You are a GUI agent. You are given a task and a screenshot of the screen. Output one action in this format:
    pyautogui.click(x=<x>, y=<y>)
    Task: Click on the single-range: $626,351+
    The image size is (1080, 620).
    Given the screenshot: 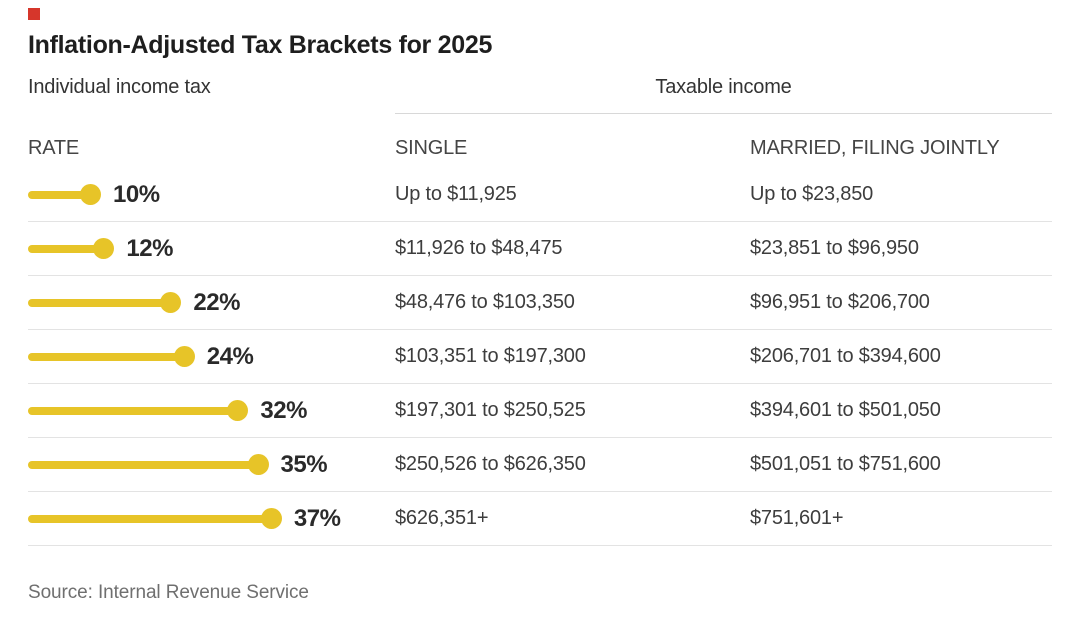 What is the action you would take?
    pyautogui.click(x=442, y=518)
    